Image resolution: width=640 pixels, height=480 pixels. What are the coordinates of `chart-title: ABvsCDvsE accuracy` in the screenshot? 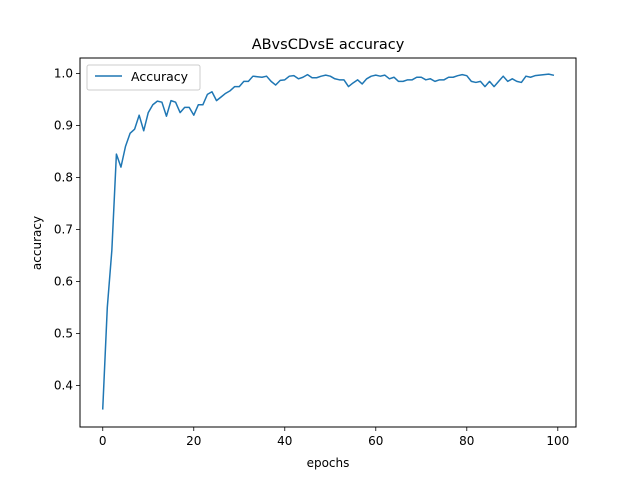 It's located at (328, 45).